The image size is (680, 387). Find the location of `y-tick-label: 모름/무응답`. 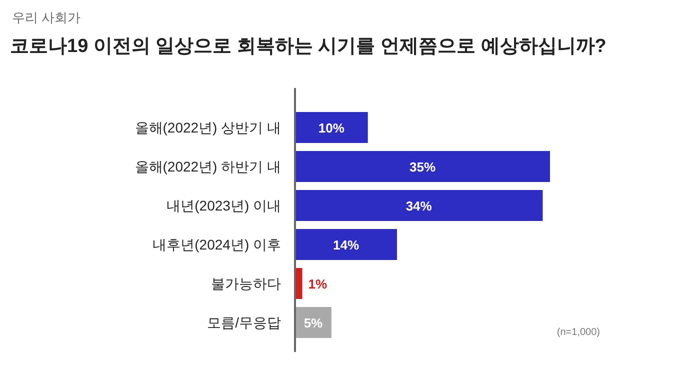

y-tick-label: 모름/무응답 is located at coordinates (244, 322).